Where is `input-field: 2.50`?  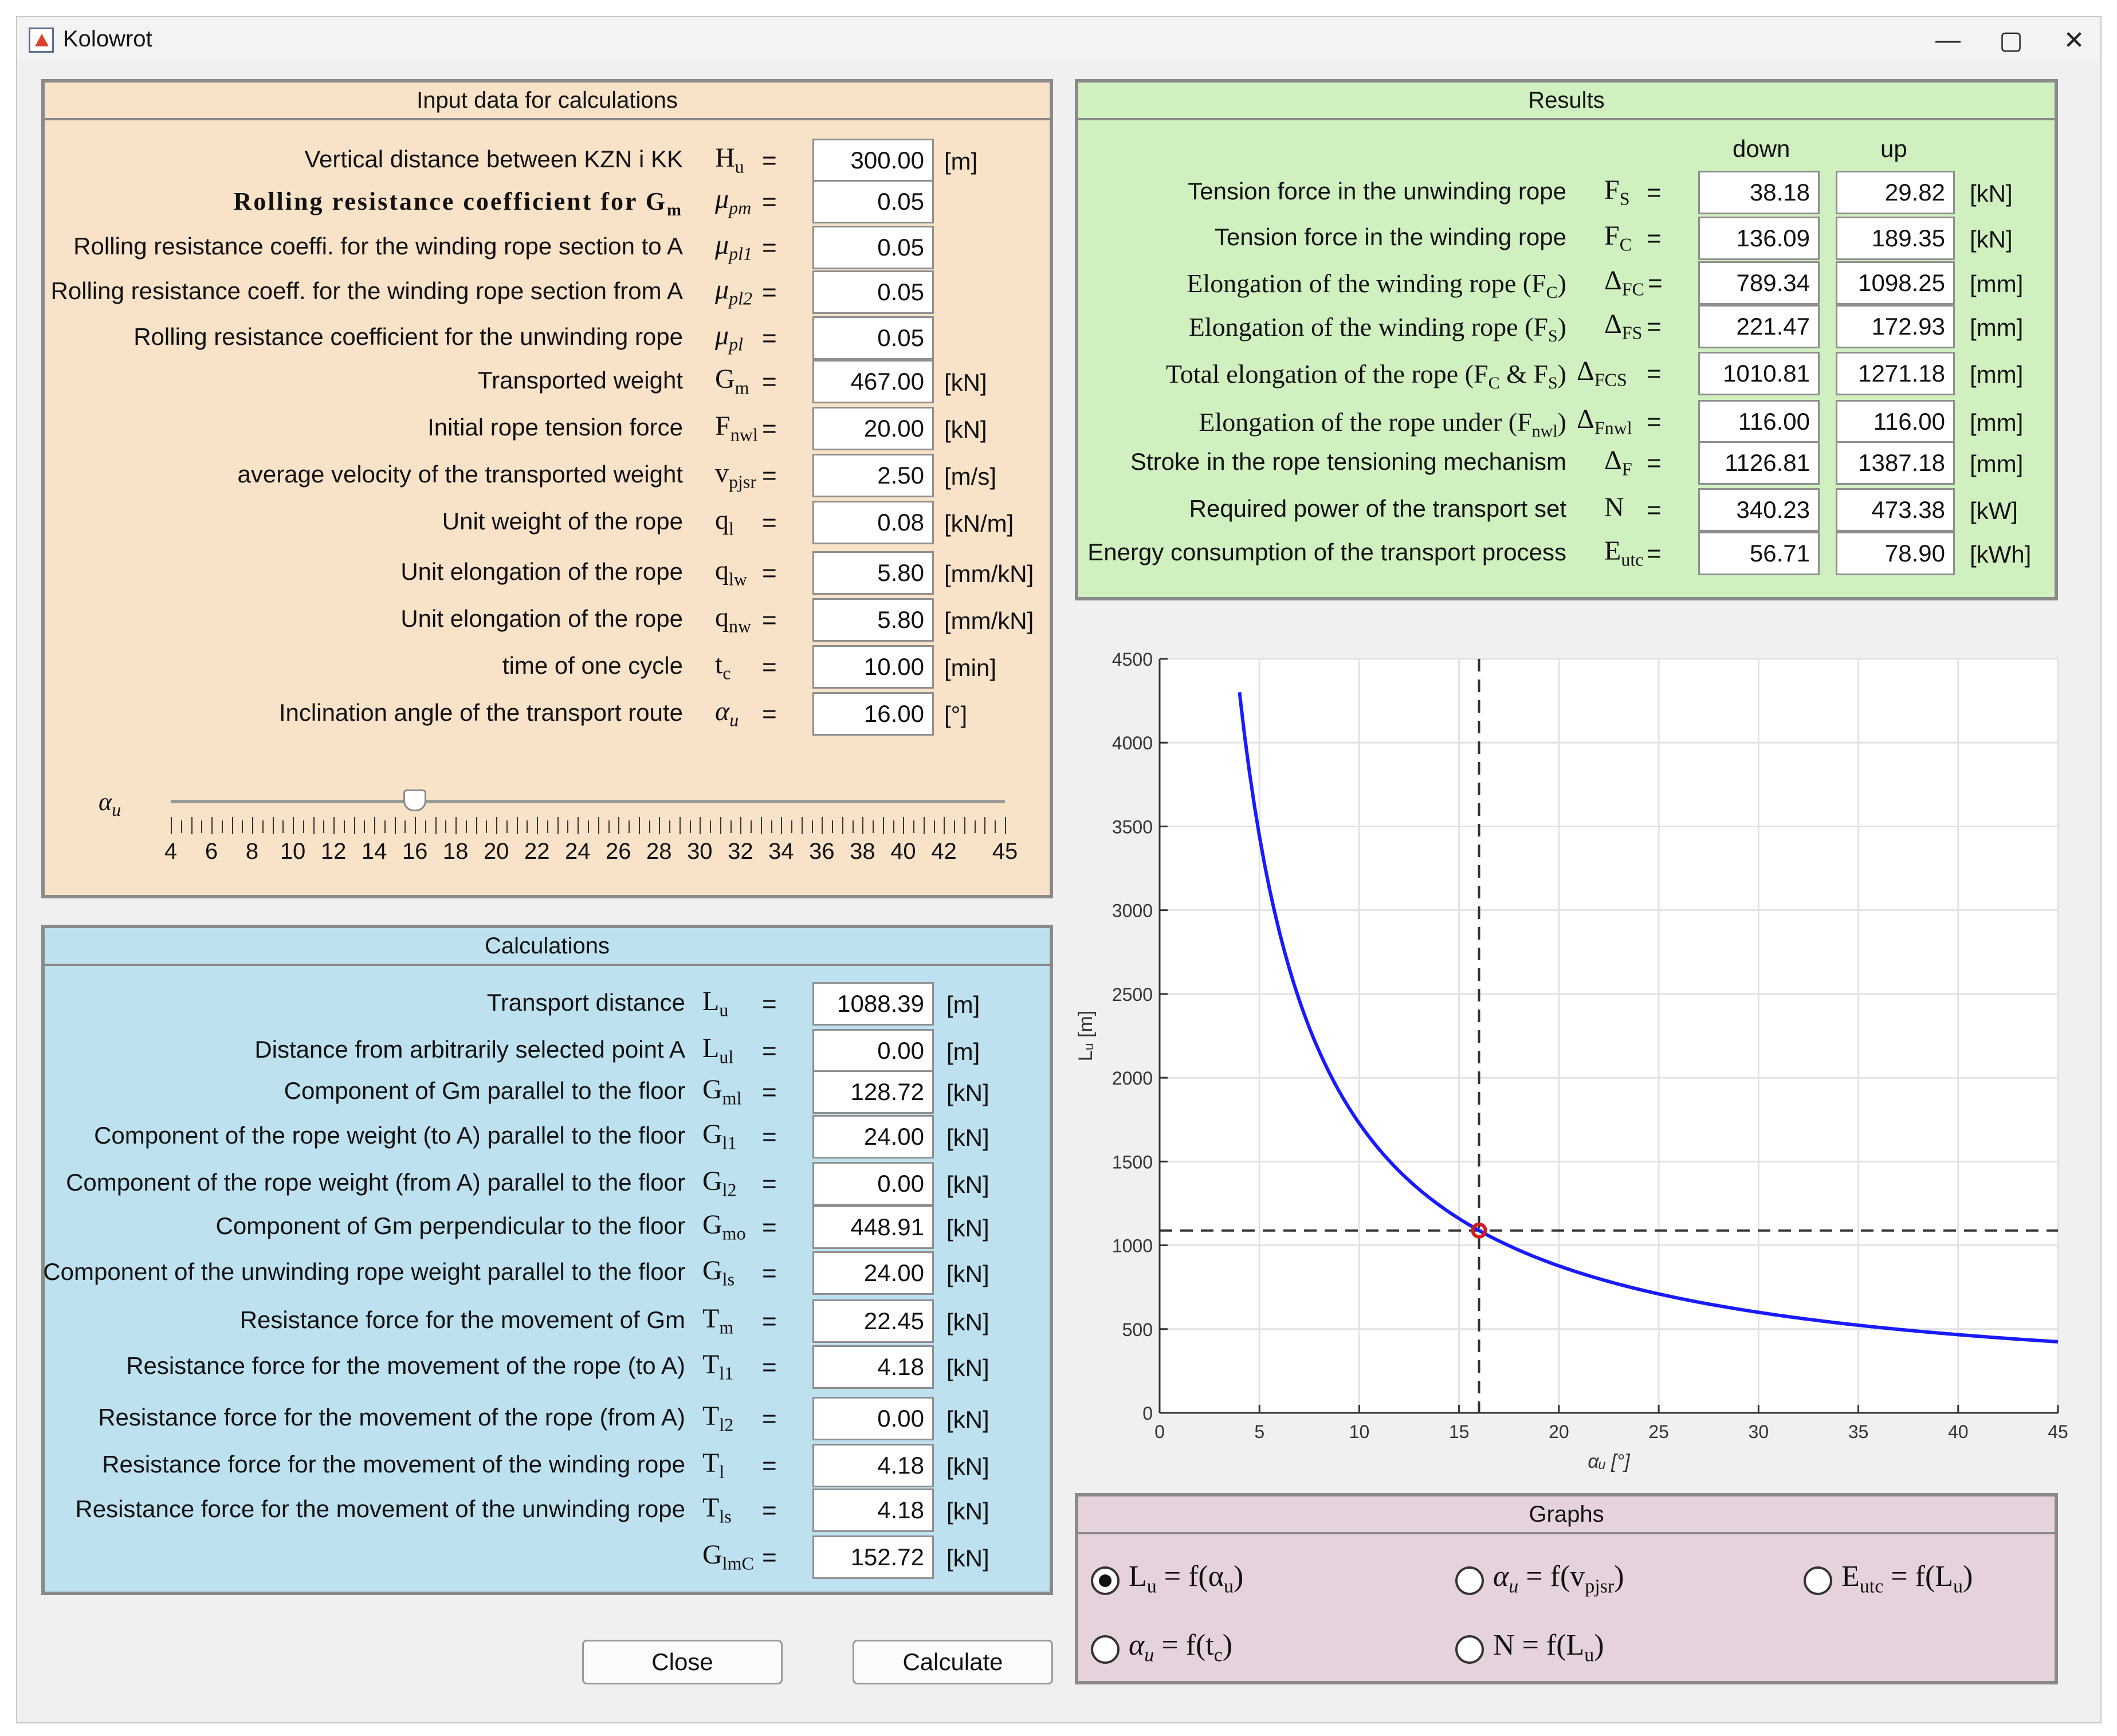 input-field: 2.50 is located at coordinates (873, 475).